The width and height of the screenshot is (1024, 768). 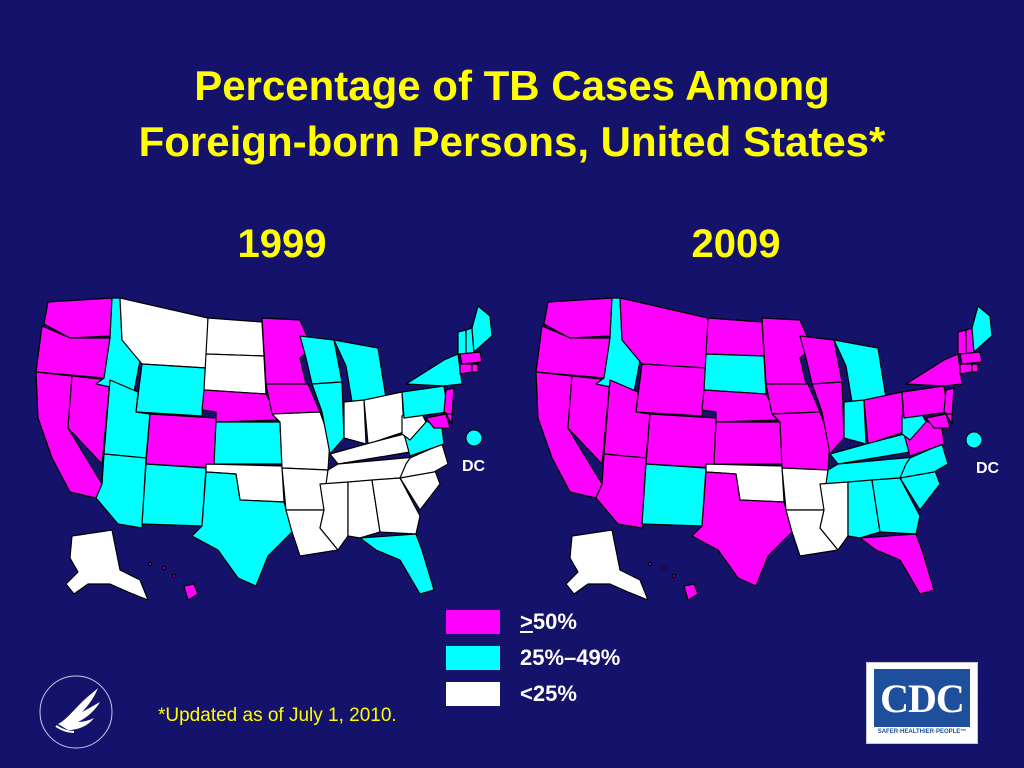 I want to click on title-line-1: Percentage of TB Cases Among, so click(x=512, y=85).